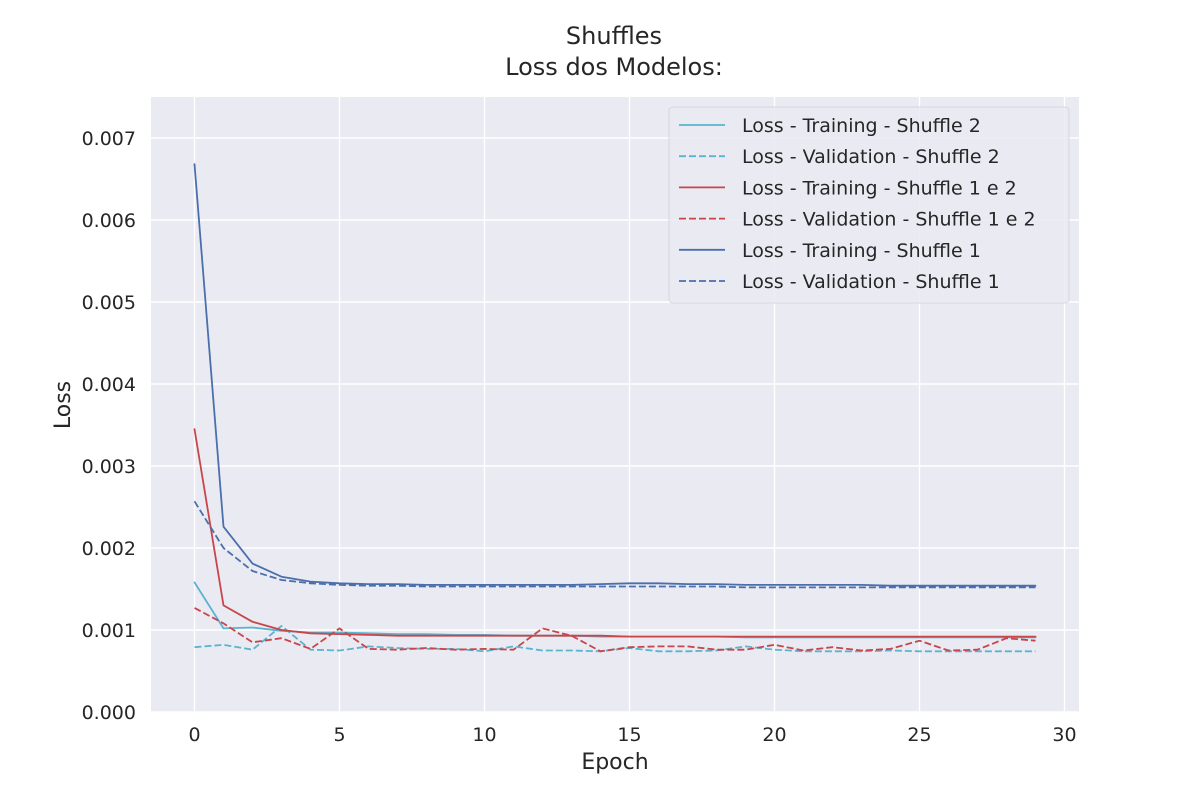 This screenshot has height=804, width=1200. I want to click on y-tick-label: 0.004, so click(109, 385).